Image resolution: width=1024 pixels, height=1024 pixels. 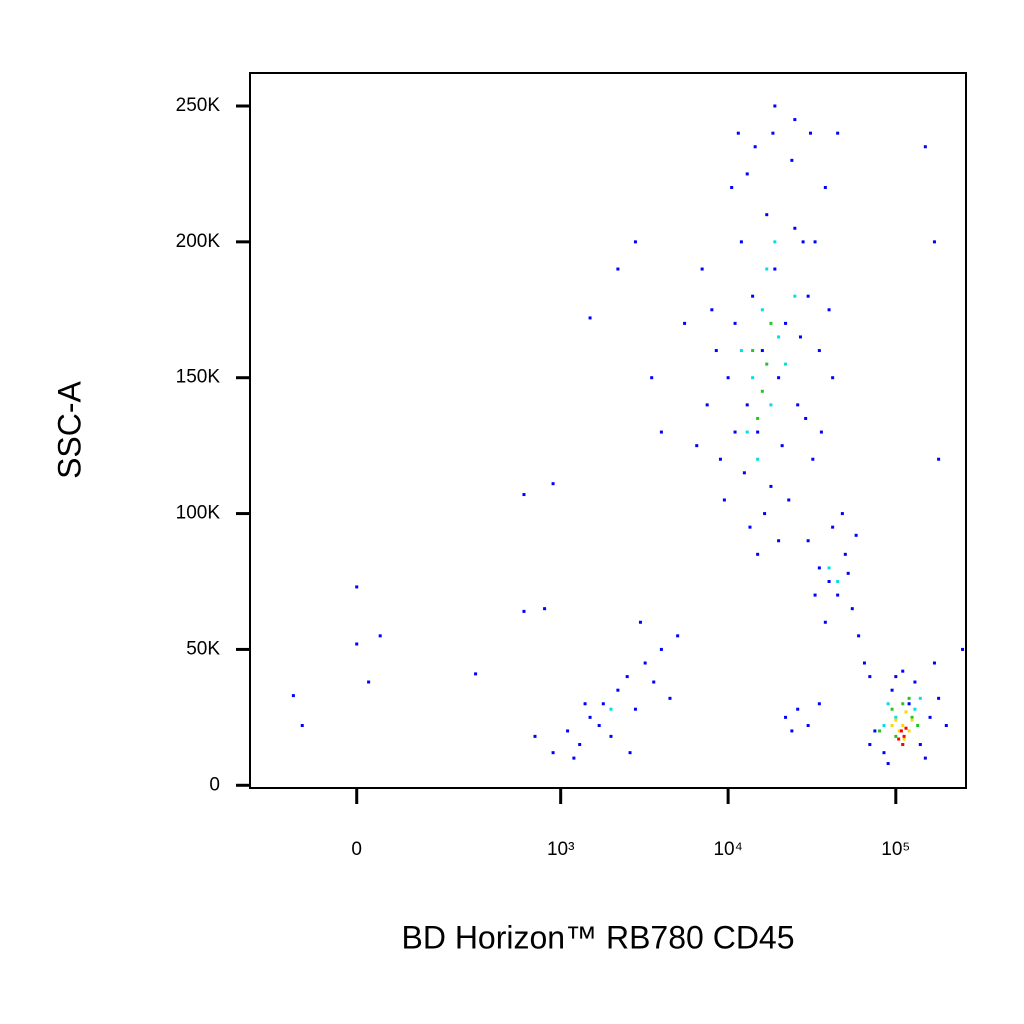 What do you see at coordinates (895, 849) in the screenshot?
I see `x-tick-label: 10⁵` at bounding box center [895, 849].